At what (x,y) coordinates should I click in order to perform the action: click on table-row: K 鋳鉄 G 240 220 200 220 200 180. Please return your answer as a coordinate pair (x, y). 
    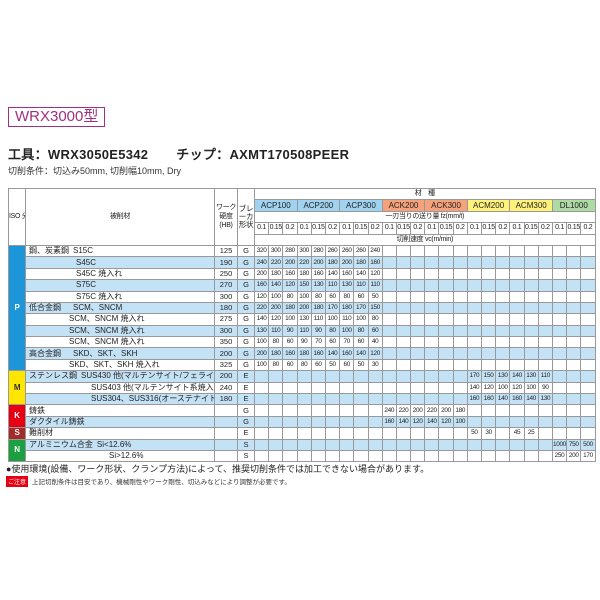
    Looking at the image, I should click on (302, 416).